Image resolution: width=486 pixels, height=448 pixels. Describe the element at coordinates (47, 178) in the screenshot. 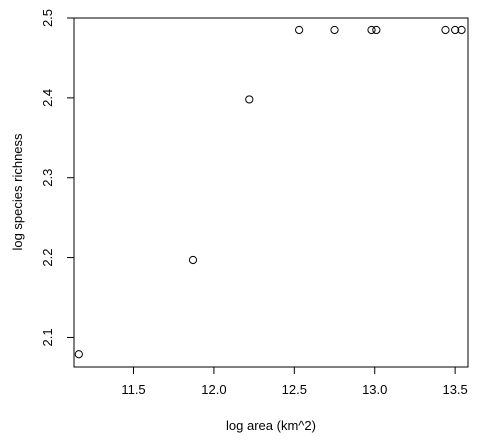

I see `y-tick-label: 2.3` at that location.